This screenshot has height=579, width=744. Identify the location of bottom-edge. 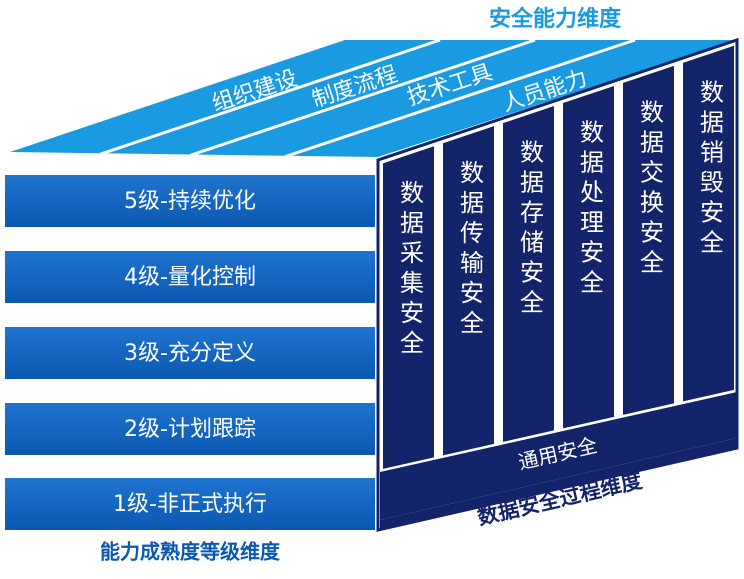
(558, 484).